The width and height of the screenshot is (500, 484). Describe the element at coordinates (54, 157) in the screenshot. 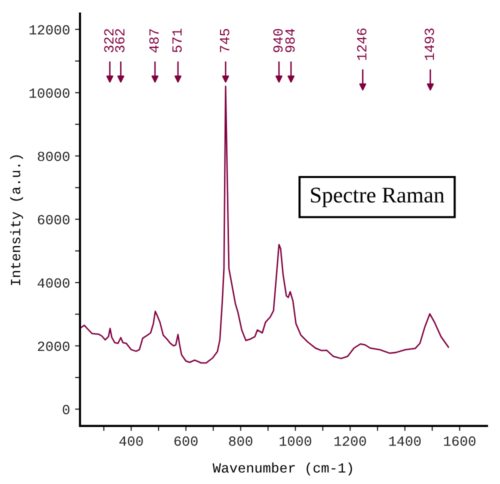

I see `y-tick-label: 8000` at that location.